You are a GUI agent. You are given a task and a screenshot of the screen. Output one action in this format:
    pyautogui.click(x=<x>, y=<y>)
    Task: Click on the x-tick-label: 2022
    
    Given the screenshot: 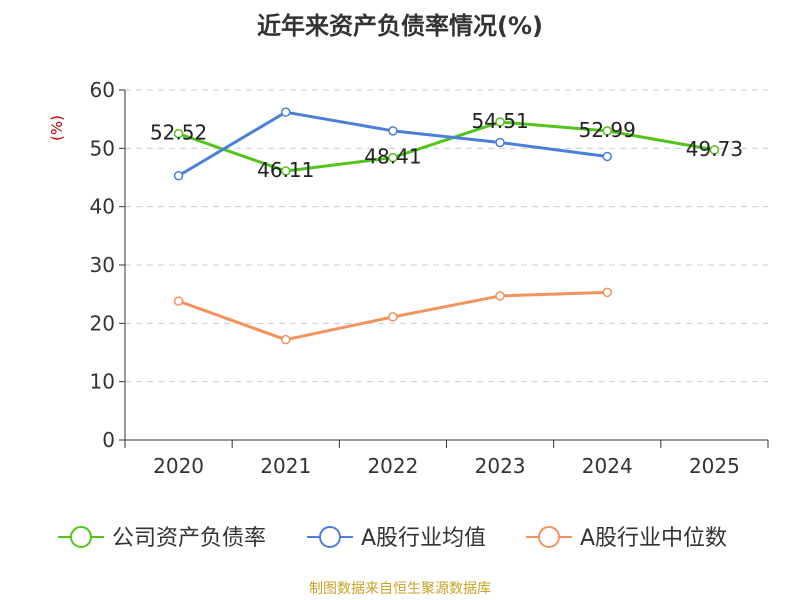 What is the action you would take?
    pyautogui.click(x=392, y=466)
    